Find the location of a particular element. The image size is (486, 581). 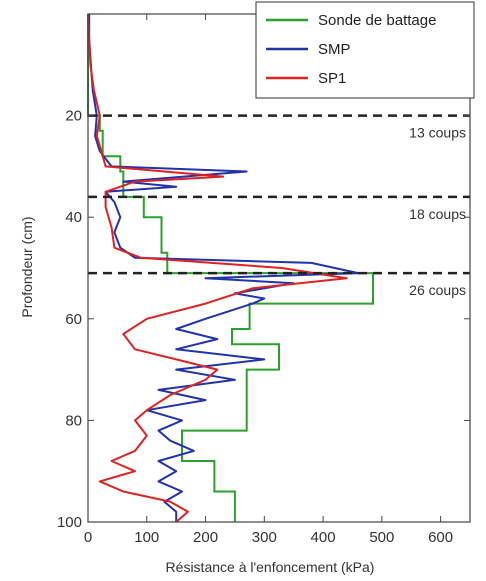

y-tick-label: 20 is located at coordinates (73, 116).